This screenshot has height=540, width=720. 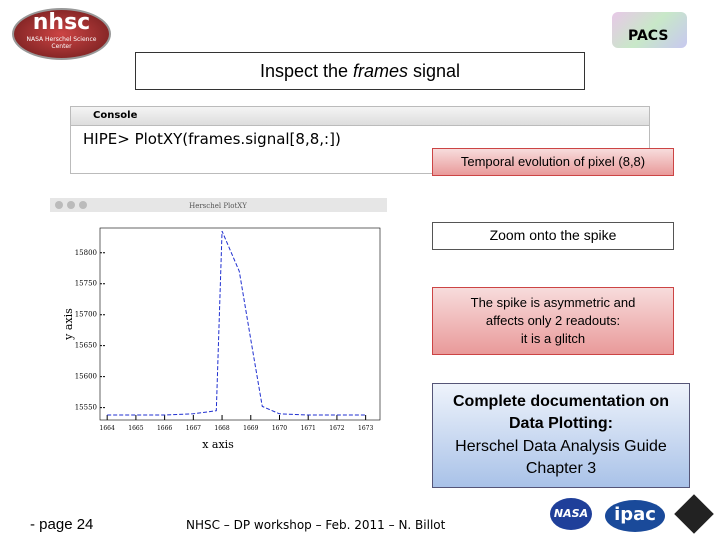 I want to click on x-tick-label: 1671, so click(x=308, y=428).